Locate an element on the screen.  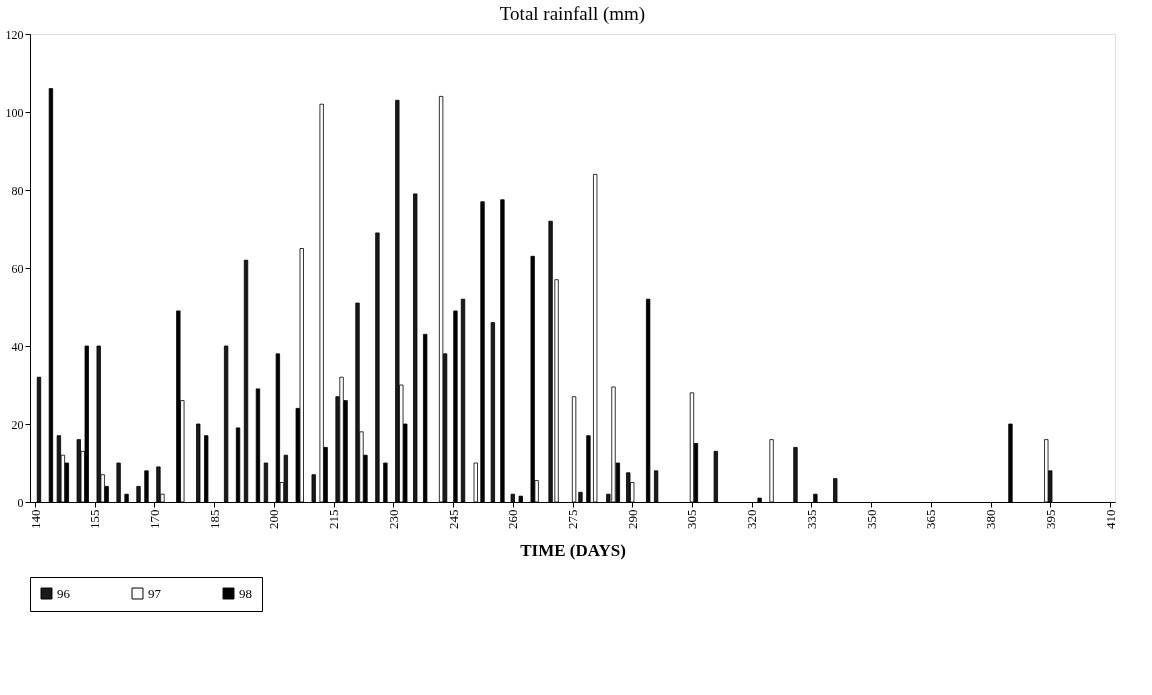
legend-label: 96 is located at coordinates (64, 593).